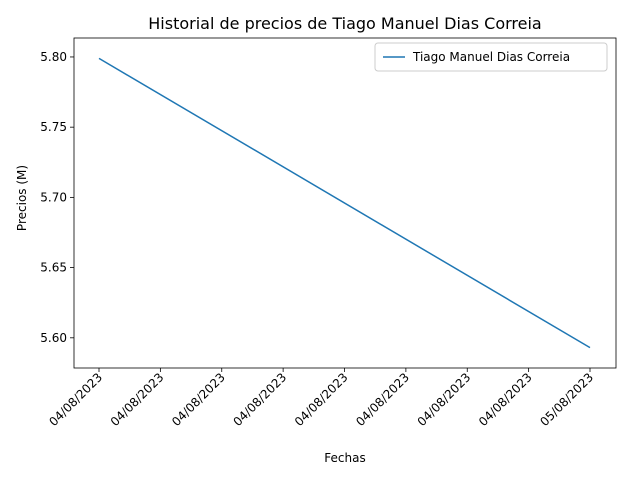 The width and height of the screenshot is (640, 480). What do you see at coordinates (53, 268) in the screenshot?
I see `y-tick-label: 5.65` at bounding box center [53, 268].